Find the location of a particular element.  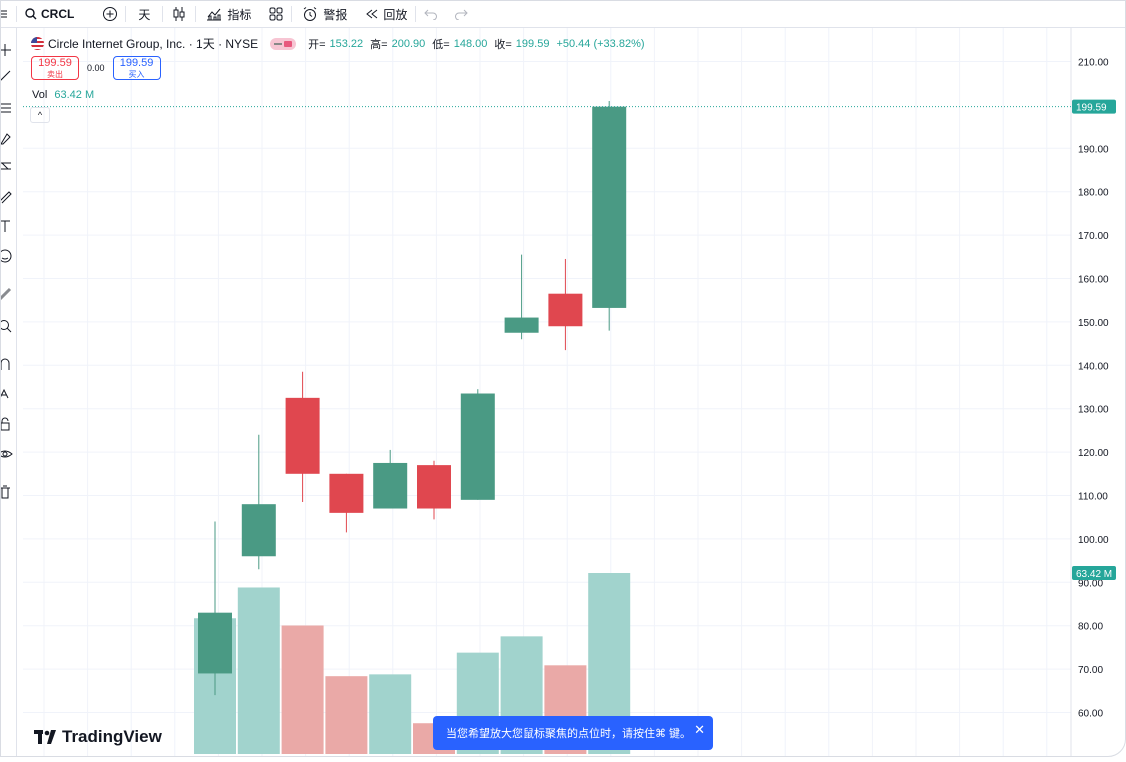

y-tick-label: 100.00 is located at coordinates (1093, 540).